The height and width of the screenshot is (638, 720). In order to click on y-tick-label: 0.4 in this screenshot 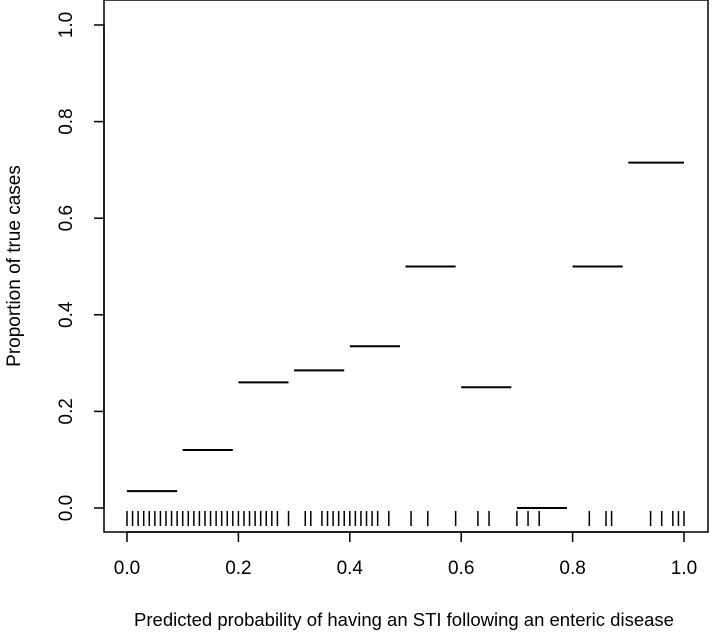, I will do `click(66, 314)`.